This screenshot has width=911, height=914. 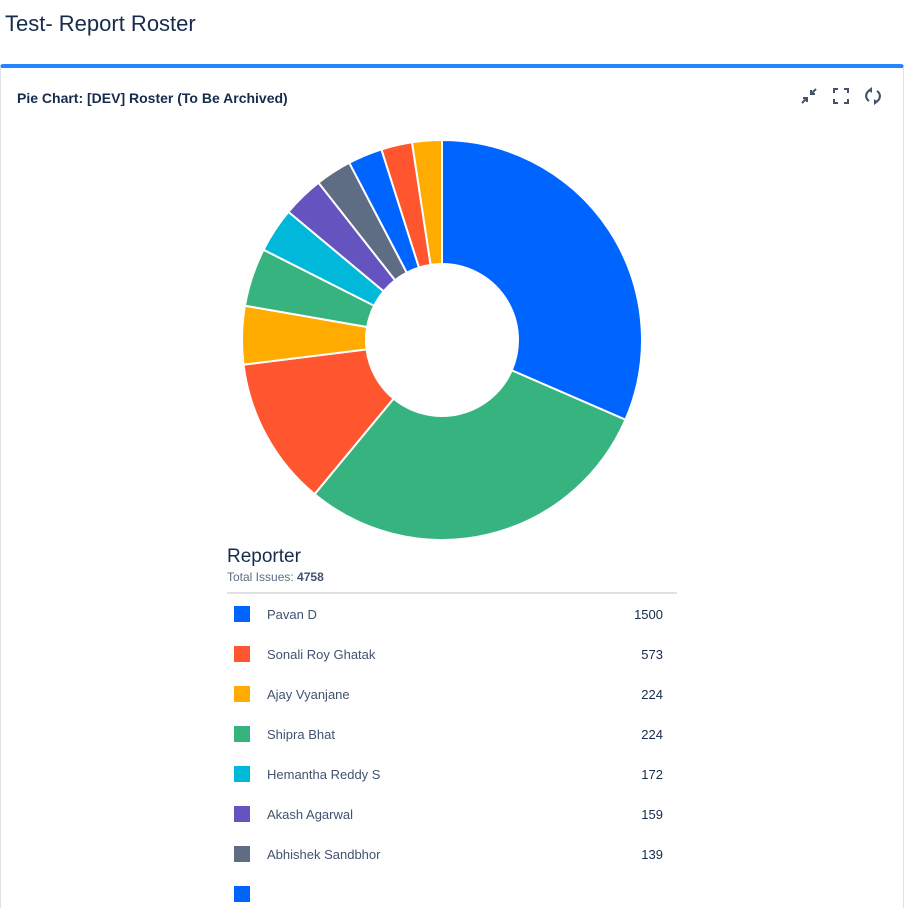 What do you see at coordinates (873, 96) in the screenshot?
I see `refresh-icon` at bounding box center [873, 96].